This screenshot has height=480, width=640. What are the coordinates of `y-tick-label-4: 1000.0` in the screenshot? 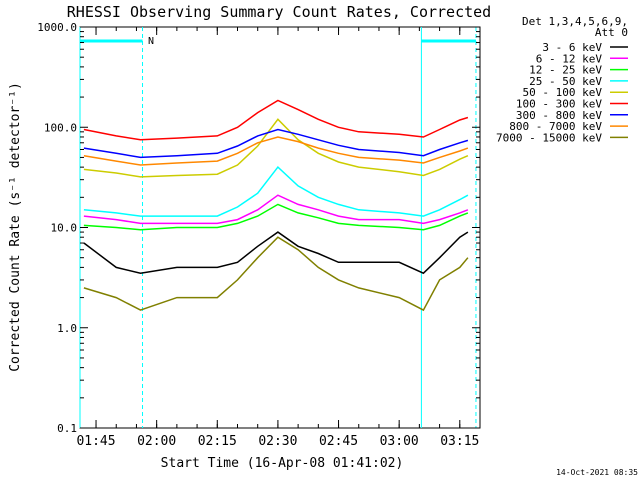 It's located at (57, 27).